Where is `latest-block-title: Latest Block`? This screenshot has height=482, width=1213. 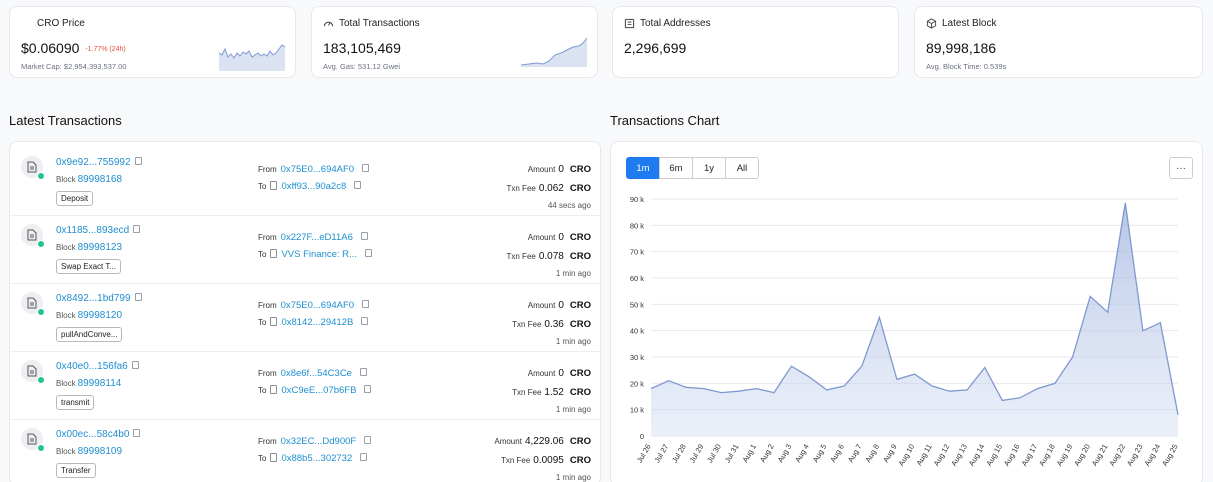
latest-block-title: Latest Block is located at coordinates (969, 23).